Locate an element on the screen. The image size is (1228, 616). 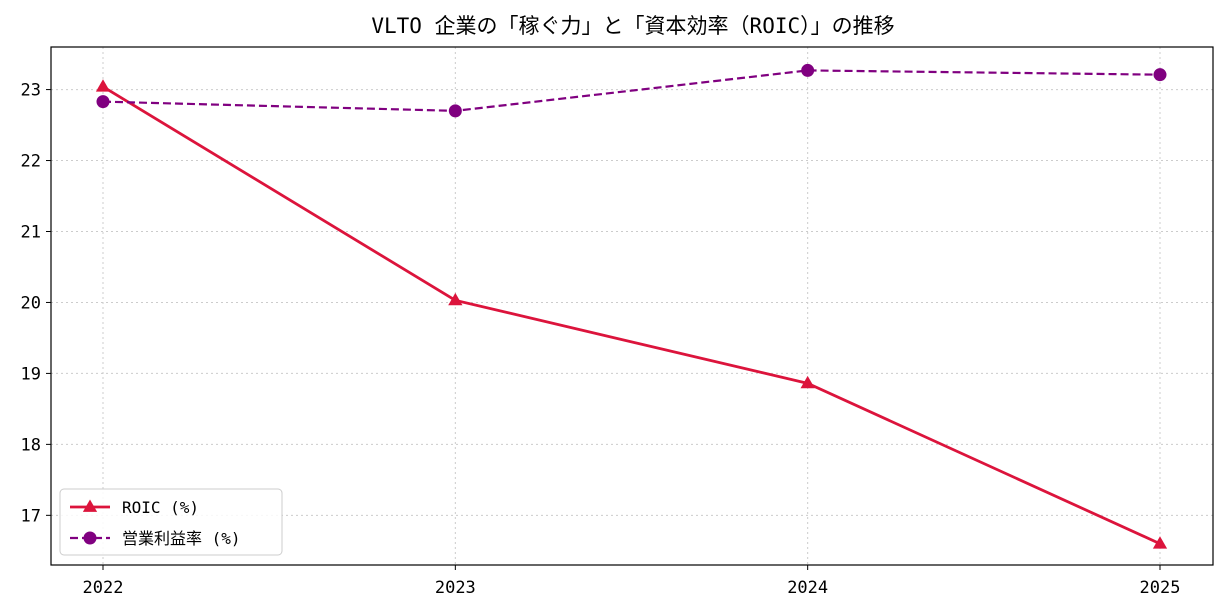
legend-item-operating-margin: 営業利益率 (%) is located at coordinates (155, 538).